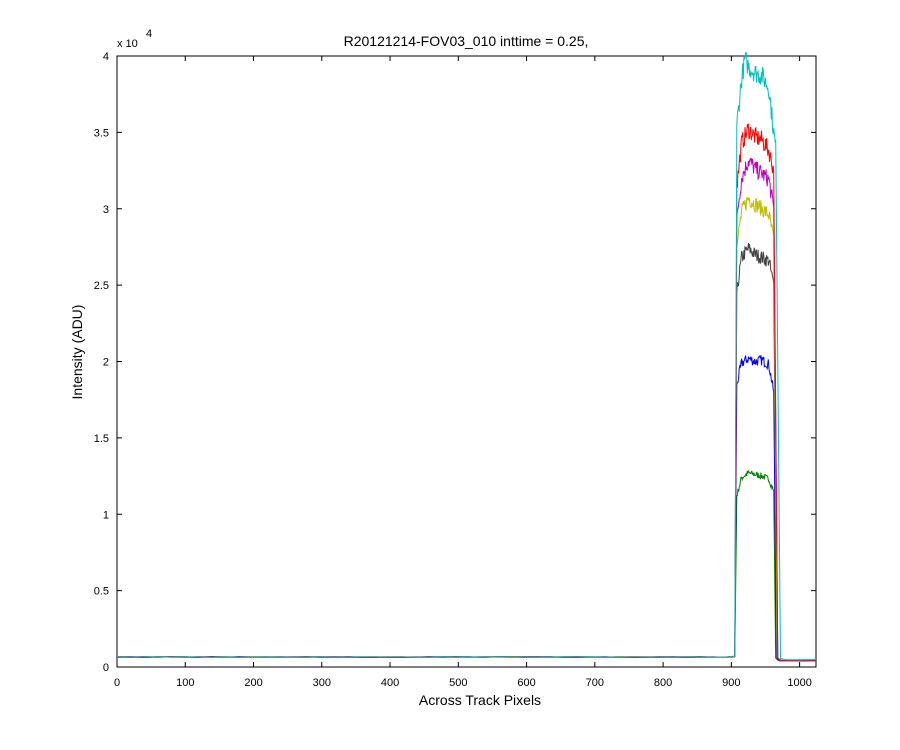 The image size is (900, 750). I want to click on y-tick-label: 2, so click(106, 363).